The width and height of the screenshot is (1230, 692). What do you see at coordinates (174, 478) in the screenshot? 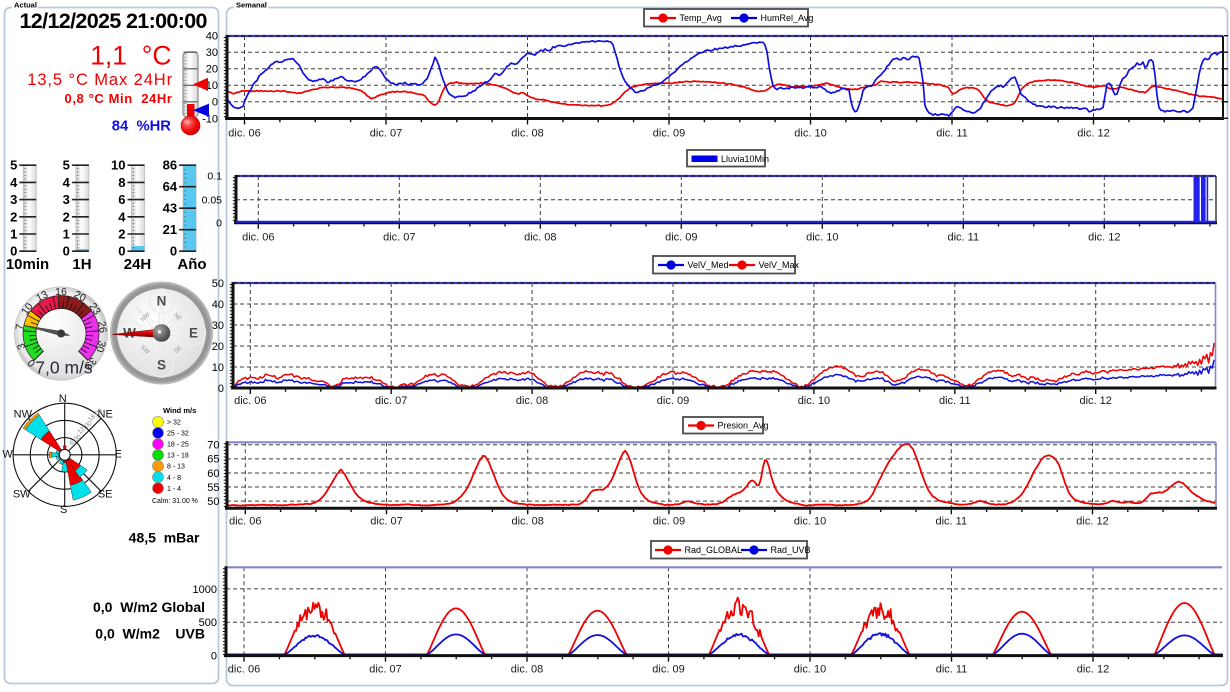
I see `svg-text: 4 - 8` at bounding box center [174, 478].